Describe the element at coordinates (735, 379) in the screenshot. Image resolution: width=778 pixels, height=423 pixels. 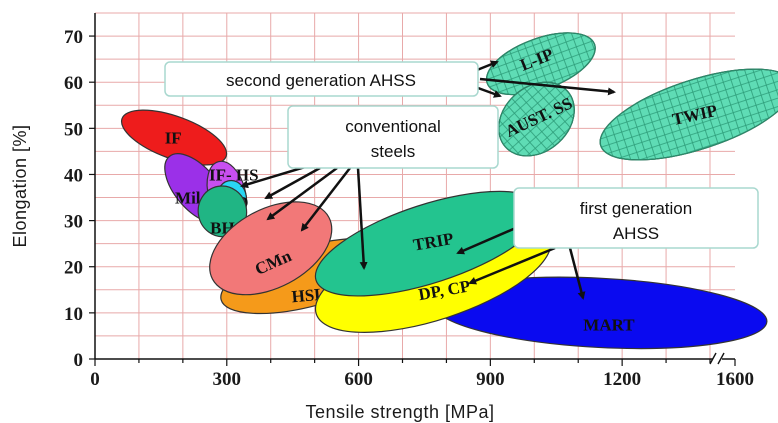
I see `x-tick-label: 1600` at that location.